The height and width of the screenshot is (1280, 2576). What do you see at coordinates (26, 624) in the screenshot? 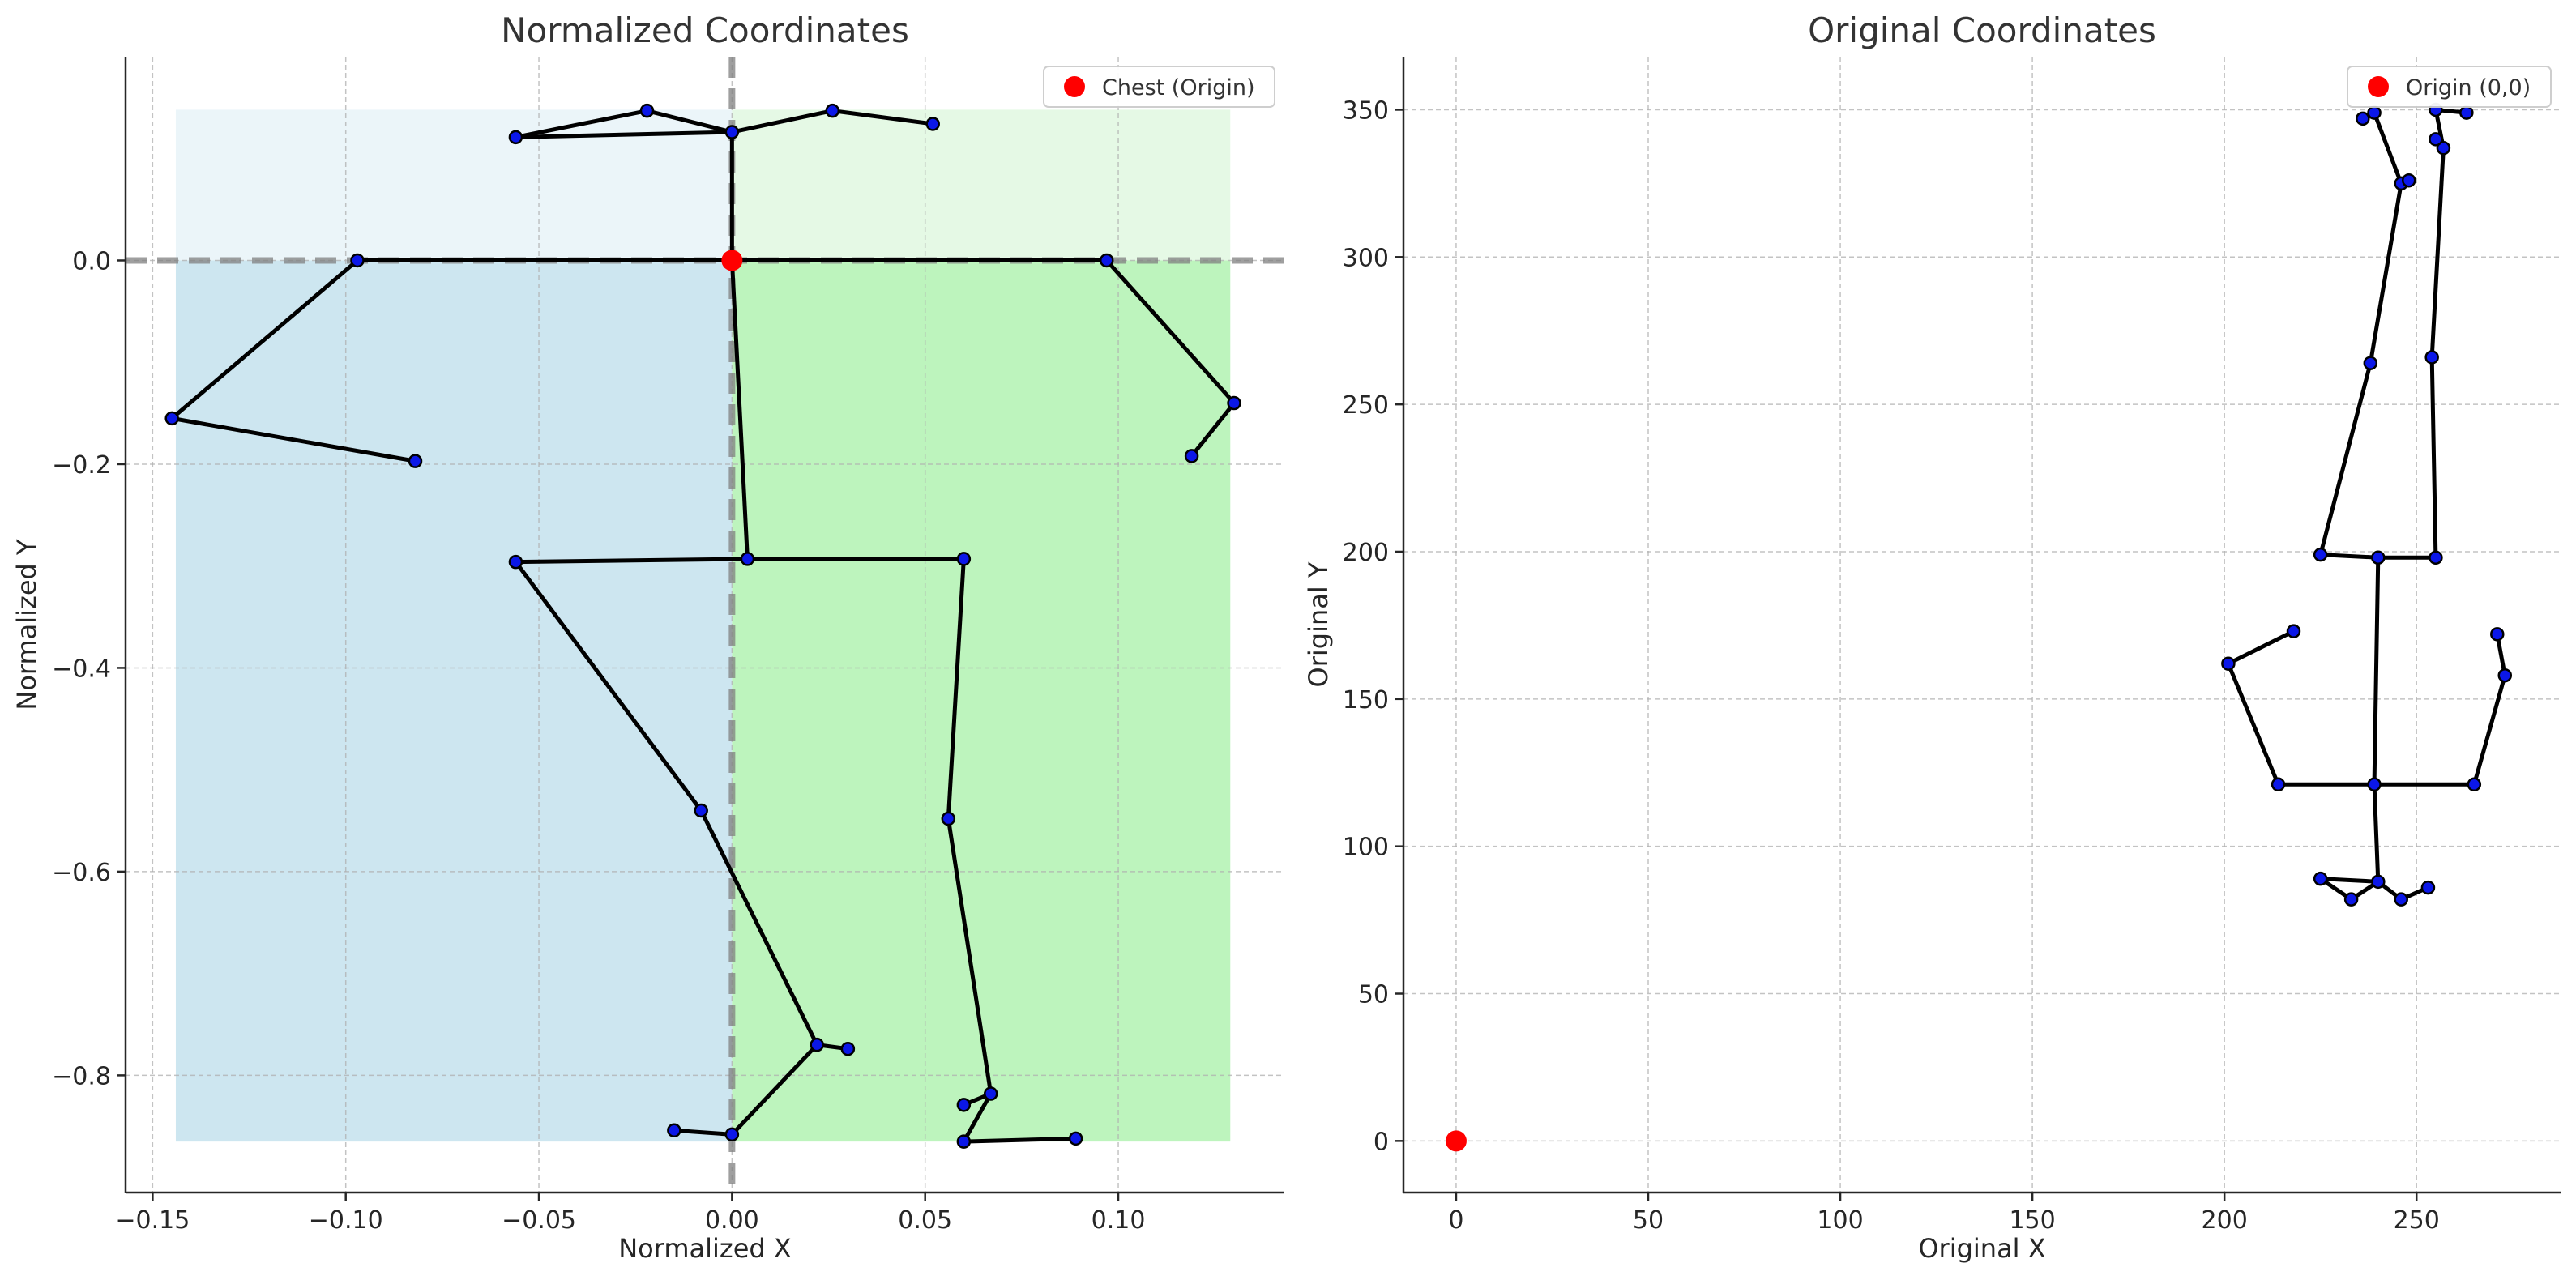
I see `y-axis-label: Normalized Y` at bounding box center [26, 624].